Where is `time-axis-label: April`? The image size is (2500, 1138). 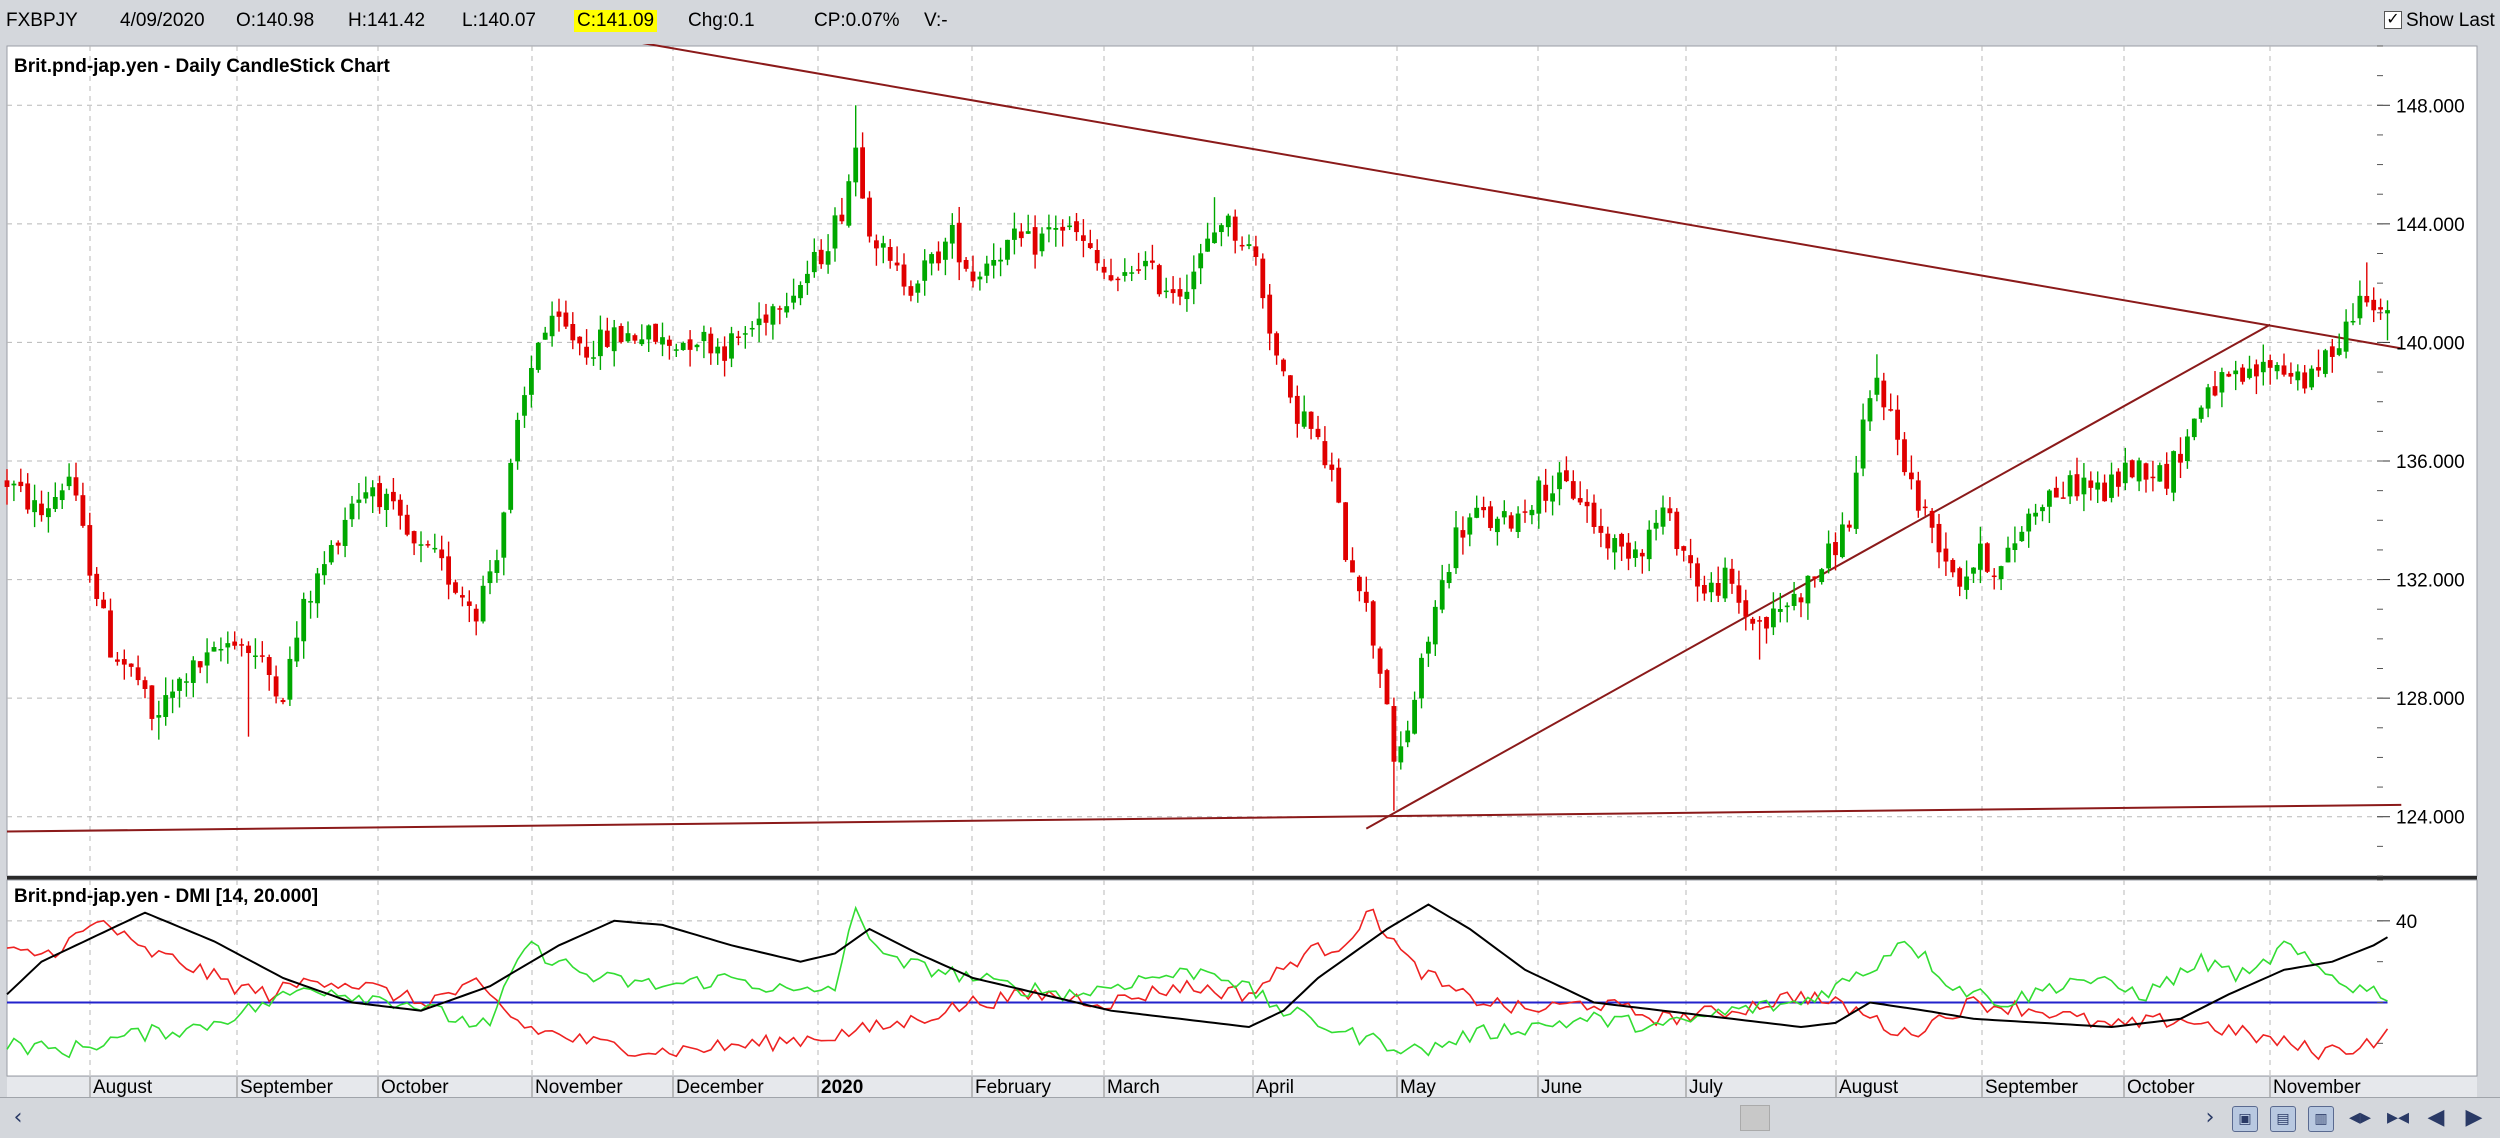
time-axis-label: April is located at coordinates (1275, 1087).